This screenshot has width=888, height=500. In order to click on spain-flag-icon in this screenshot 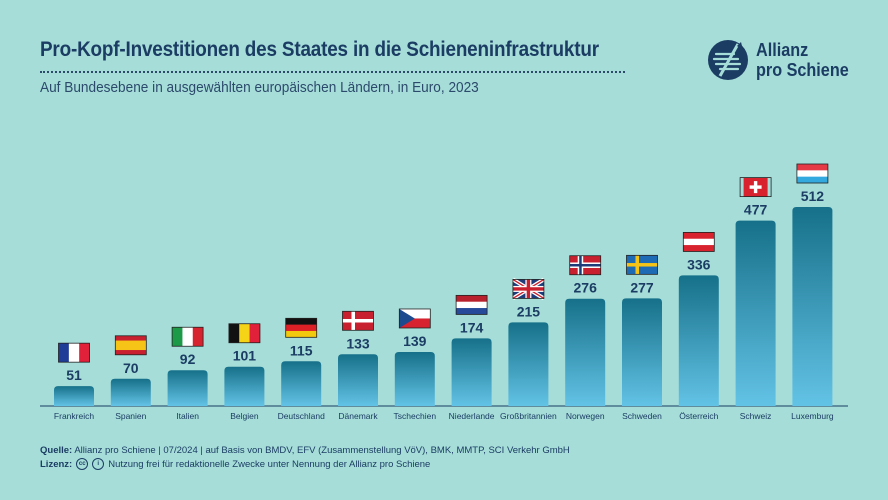, I will do `click(130, 345)`.